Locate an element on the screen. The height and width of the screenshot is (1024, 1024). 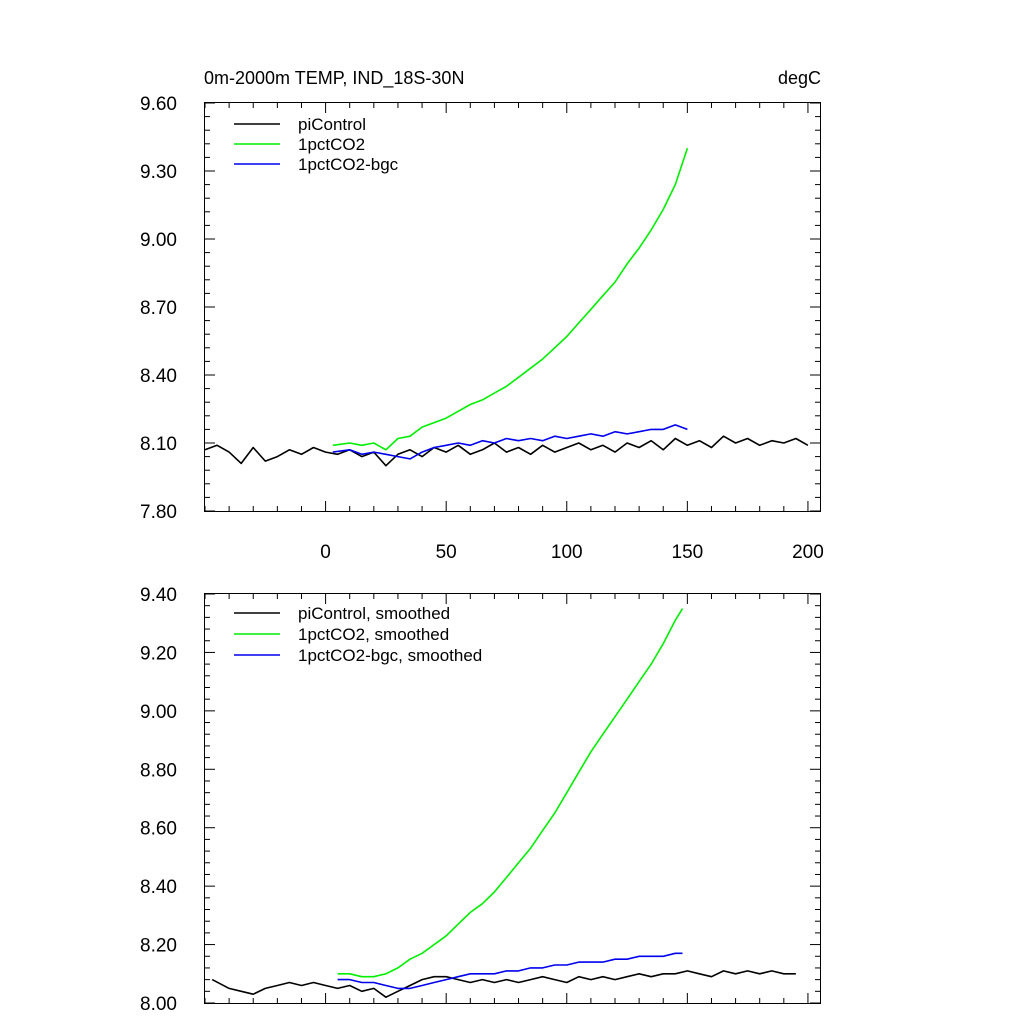
y-tick-label: 9.30 is located at coordinates (158, 172).